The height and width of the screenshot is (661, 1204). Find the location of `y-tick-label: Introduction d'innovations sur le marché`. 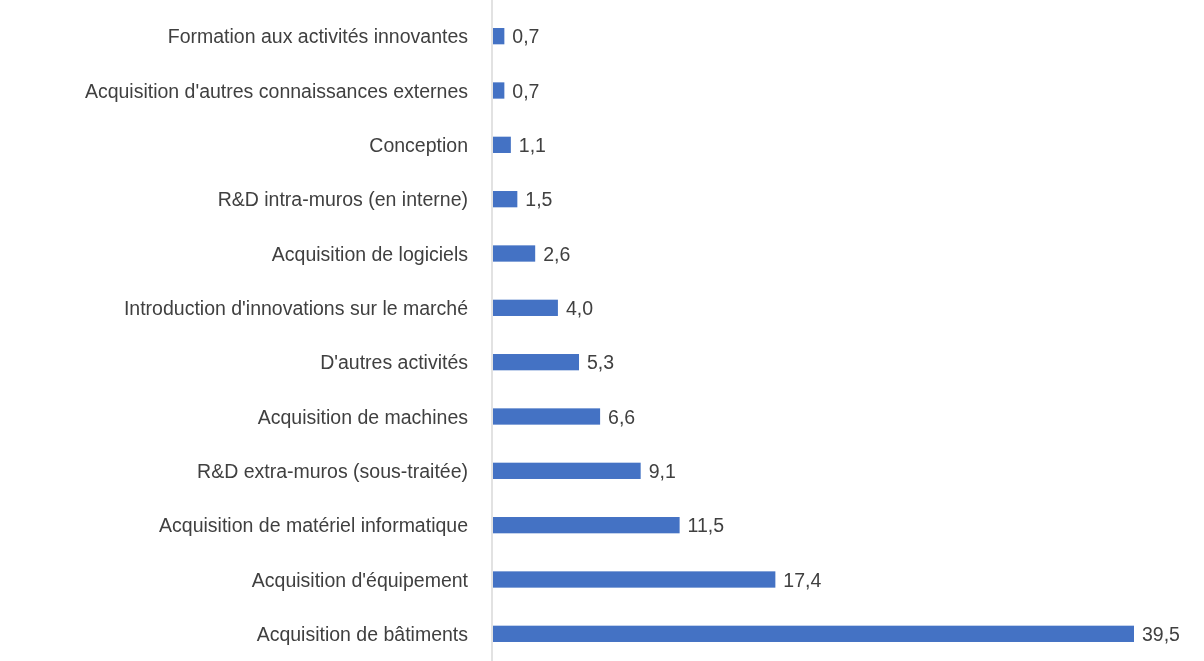

y-tick-label: Introduction d'innovations sur le marché is located at coordinates (295, 307).